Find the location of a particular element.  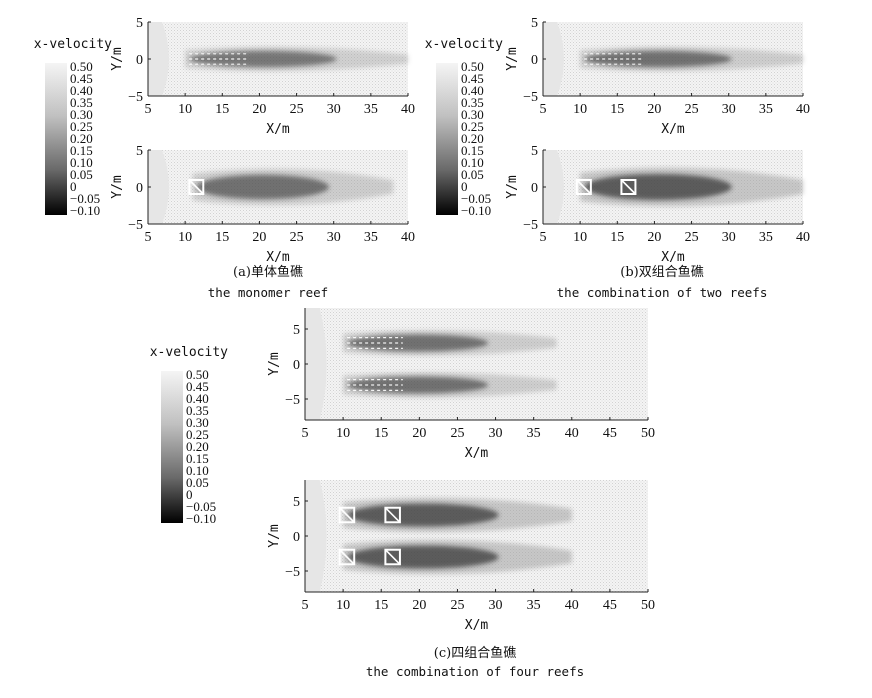

x-tick-label: 15 is located at coordinates (617, 237).